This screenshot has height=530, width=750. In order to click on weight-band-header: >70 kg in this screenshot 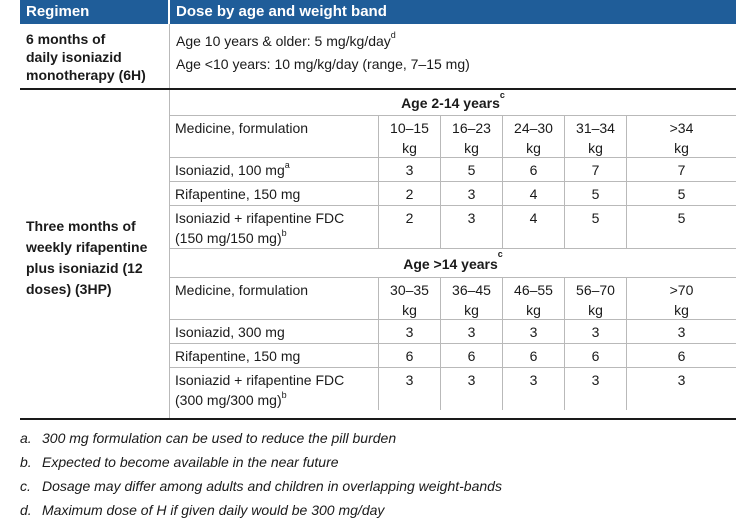, I will do `click(681, 298)`.